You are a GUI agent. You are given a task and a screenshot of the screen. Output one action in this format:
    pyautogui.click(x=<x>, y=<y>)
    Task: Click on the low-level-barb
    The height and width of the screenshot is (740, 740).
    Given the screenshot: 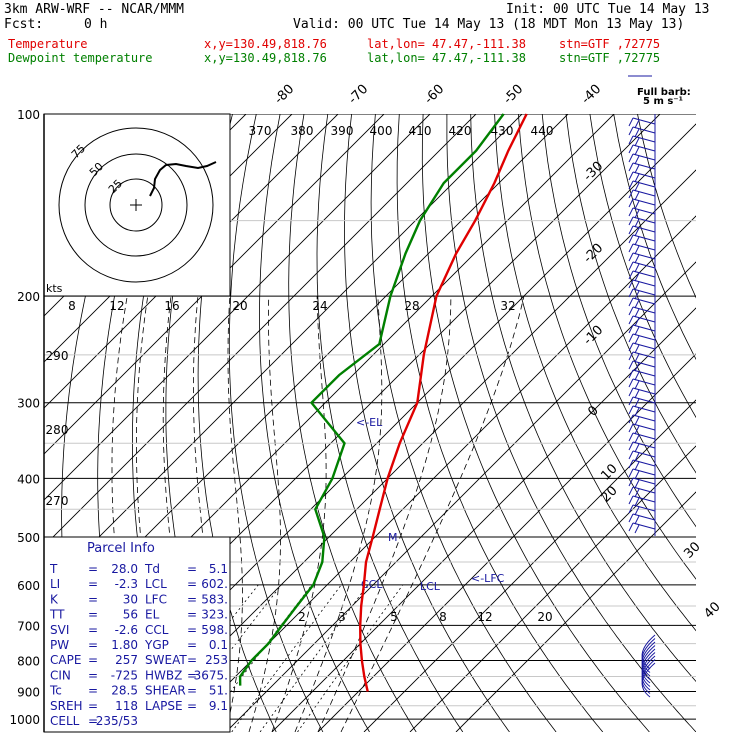 What is the action you would take?
    pyautogui.click(x=648, y=680)
    